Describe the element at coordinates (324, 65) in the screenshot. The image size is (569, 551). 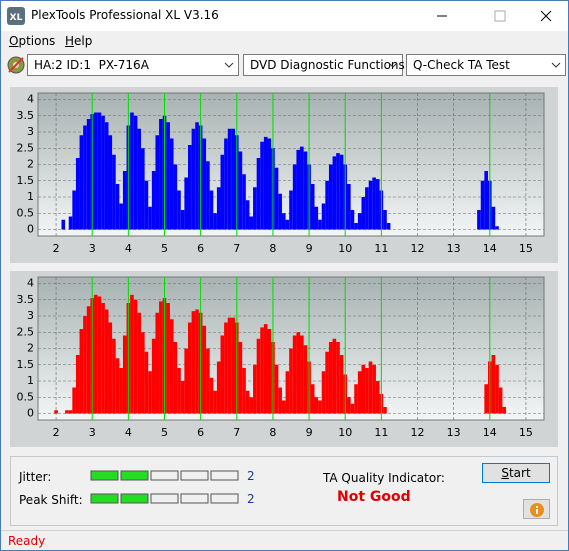
I see `function-select: DVD Diagnostic Functions` at that location.